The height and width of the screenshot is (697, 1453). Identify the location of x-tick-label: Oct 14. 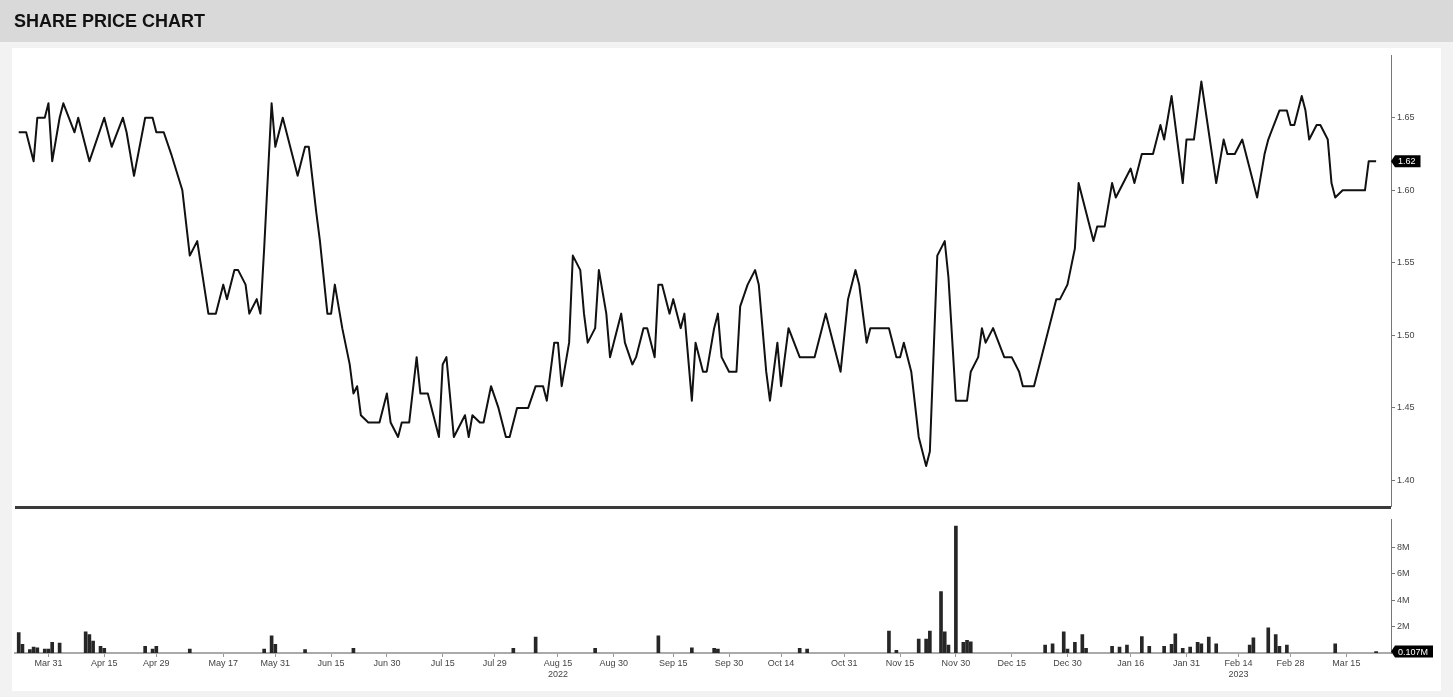
(781, 662).